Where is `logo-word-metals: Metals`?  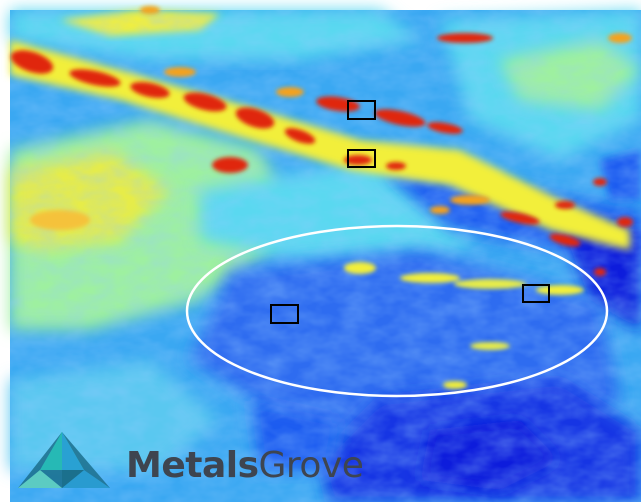 logo-word-metals: Metals is located at coordinates (192, 465).